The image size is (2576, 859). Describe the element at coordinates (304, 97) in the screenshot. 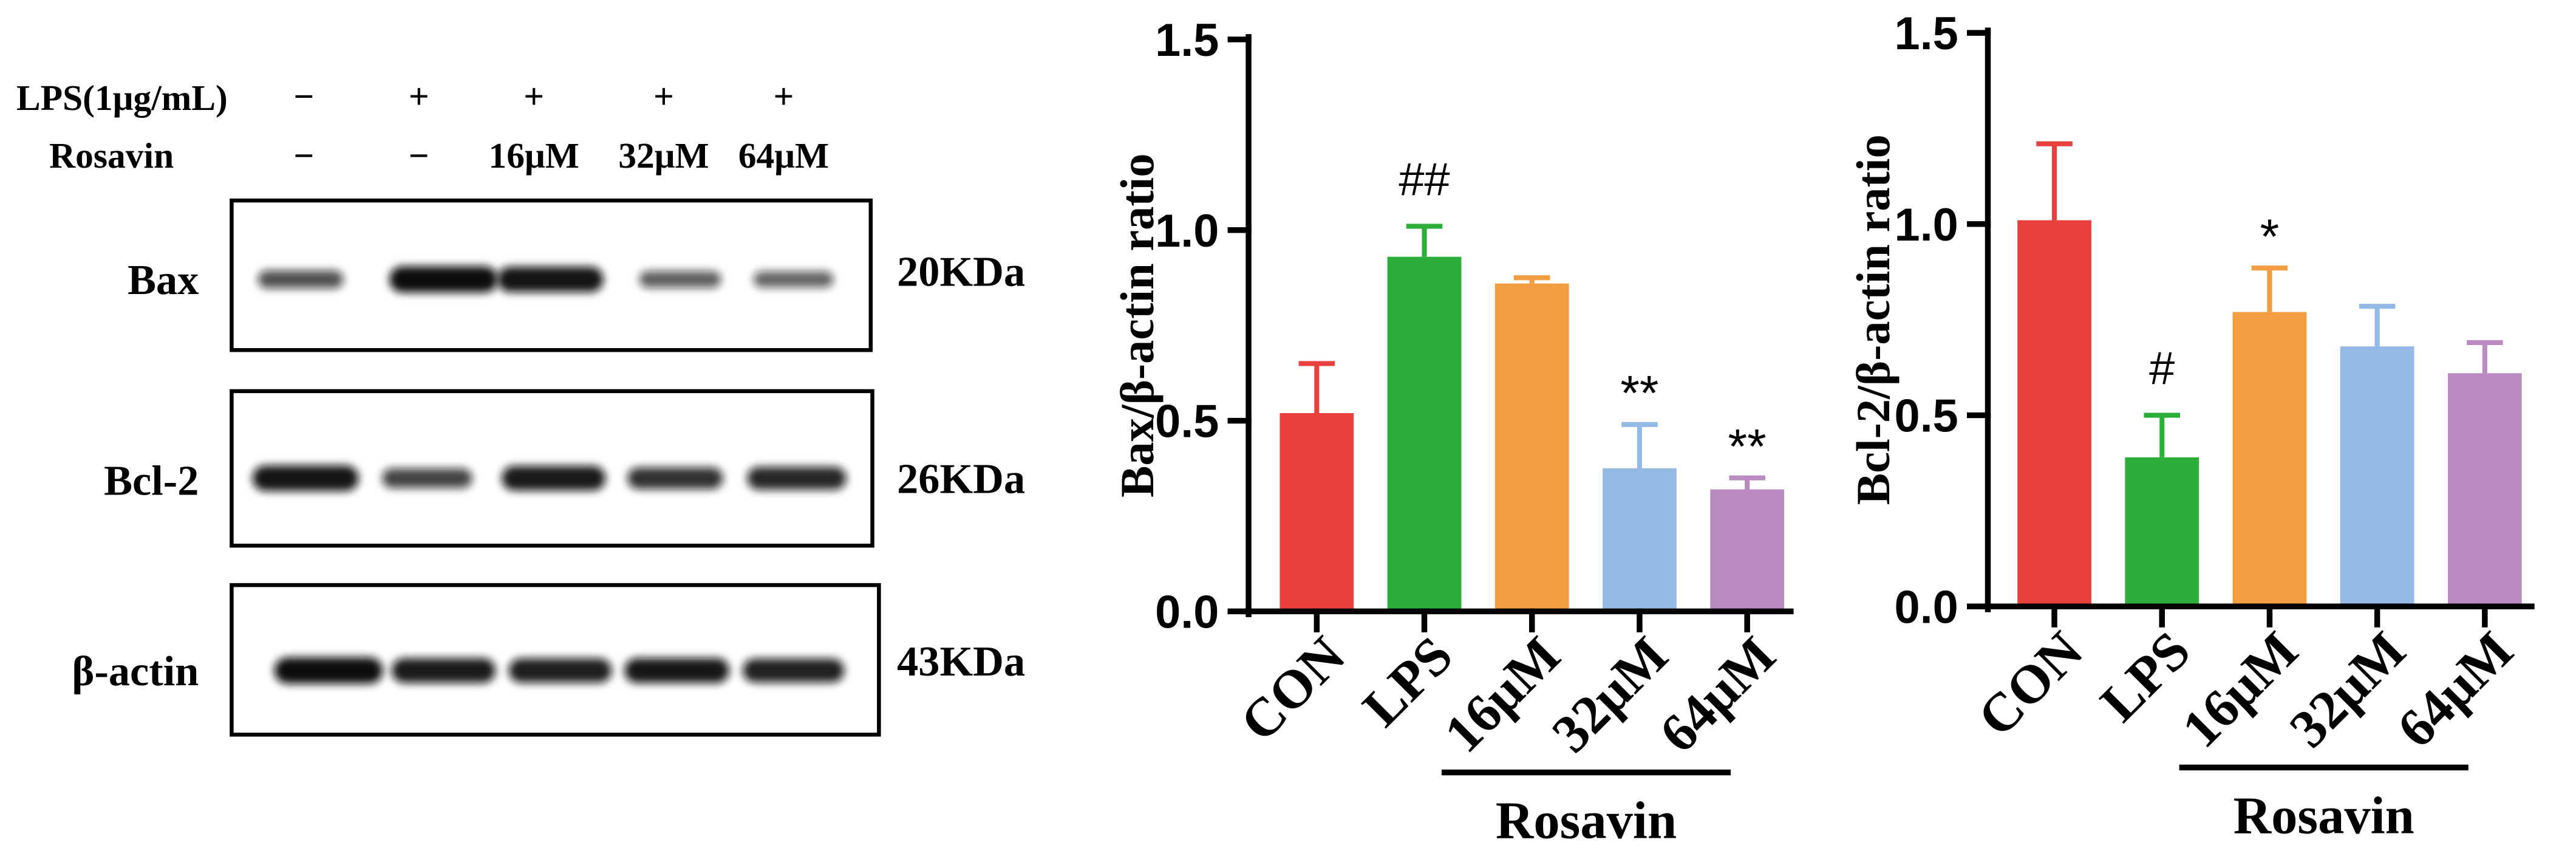

I see `lane-1-lps-condition: −` at that location.